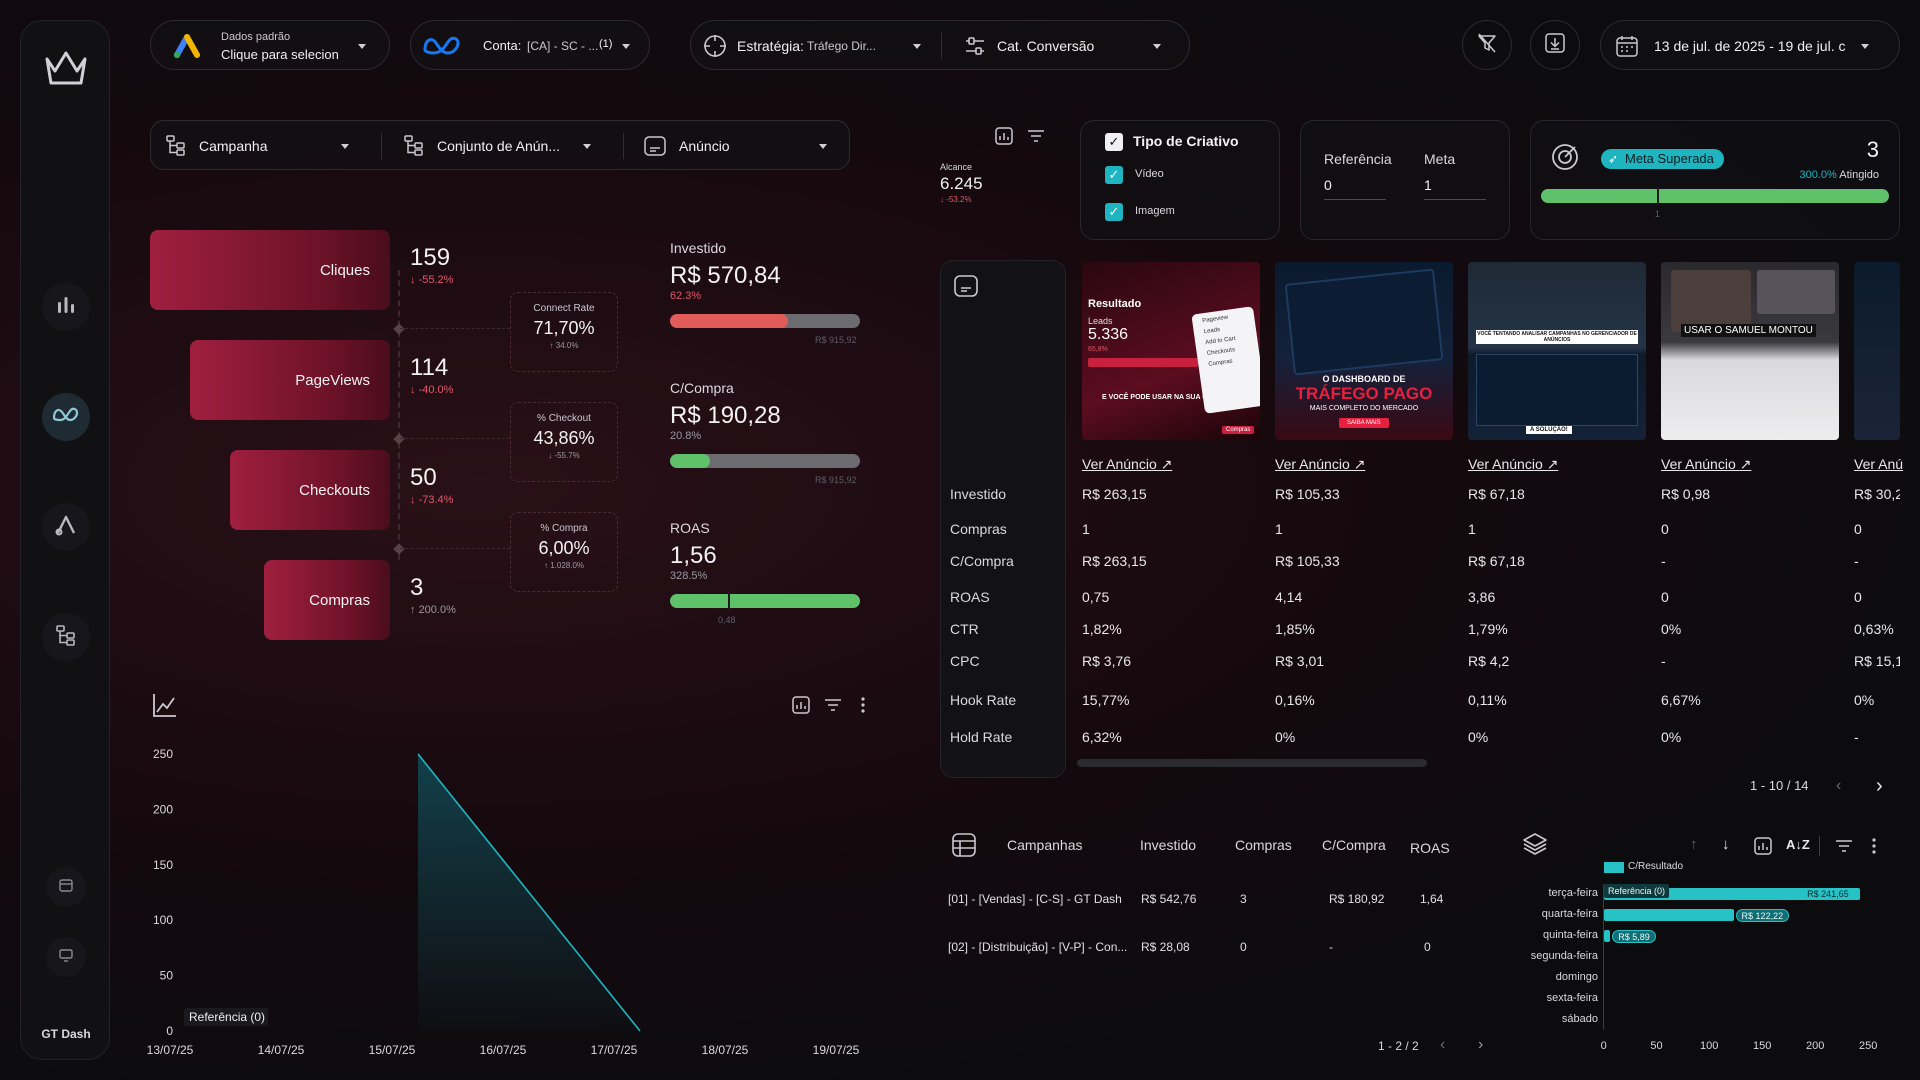 Image resolution: width=1920 pixels, height=1080 pixels. I want to click on campaigns-header: Campanhas, so click(1045, 845).